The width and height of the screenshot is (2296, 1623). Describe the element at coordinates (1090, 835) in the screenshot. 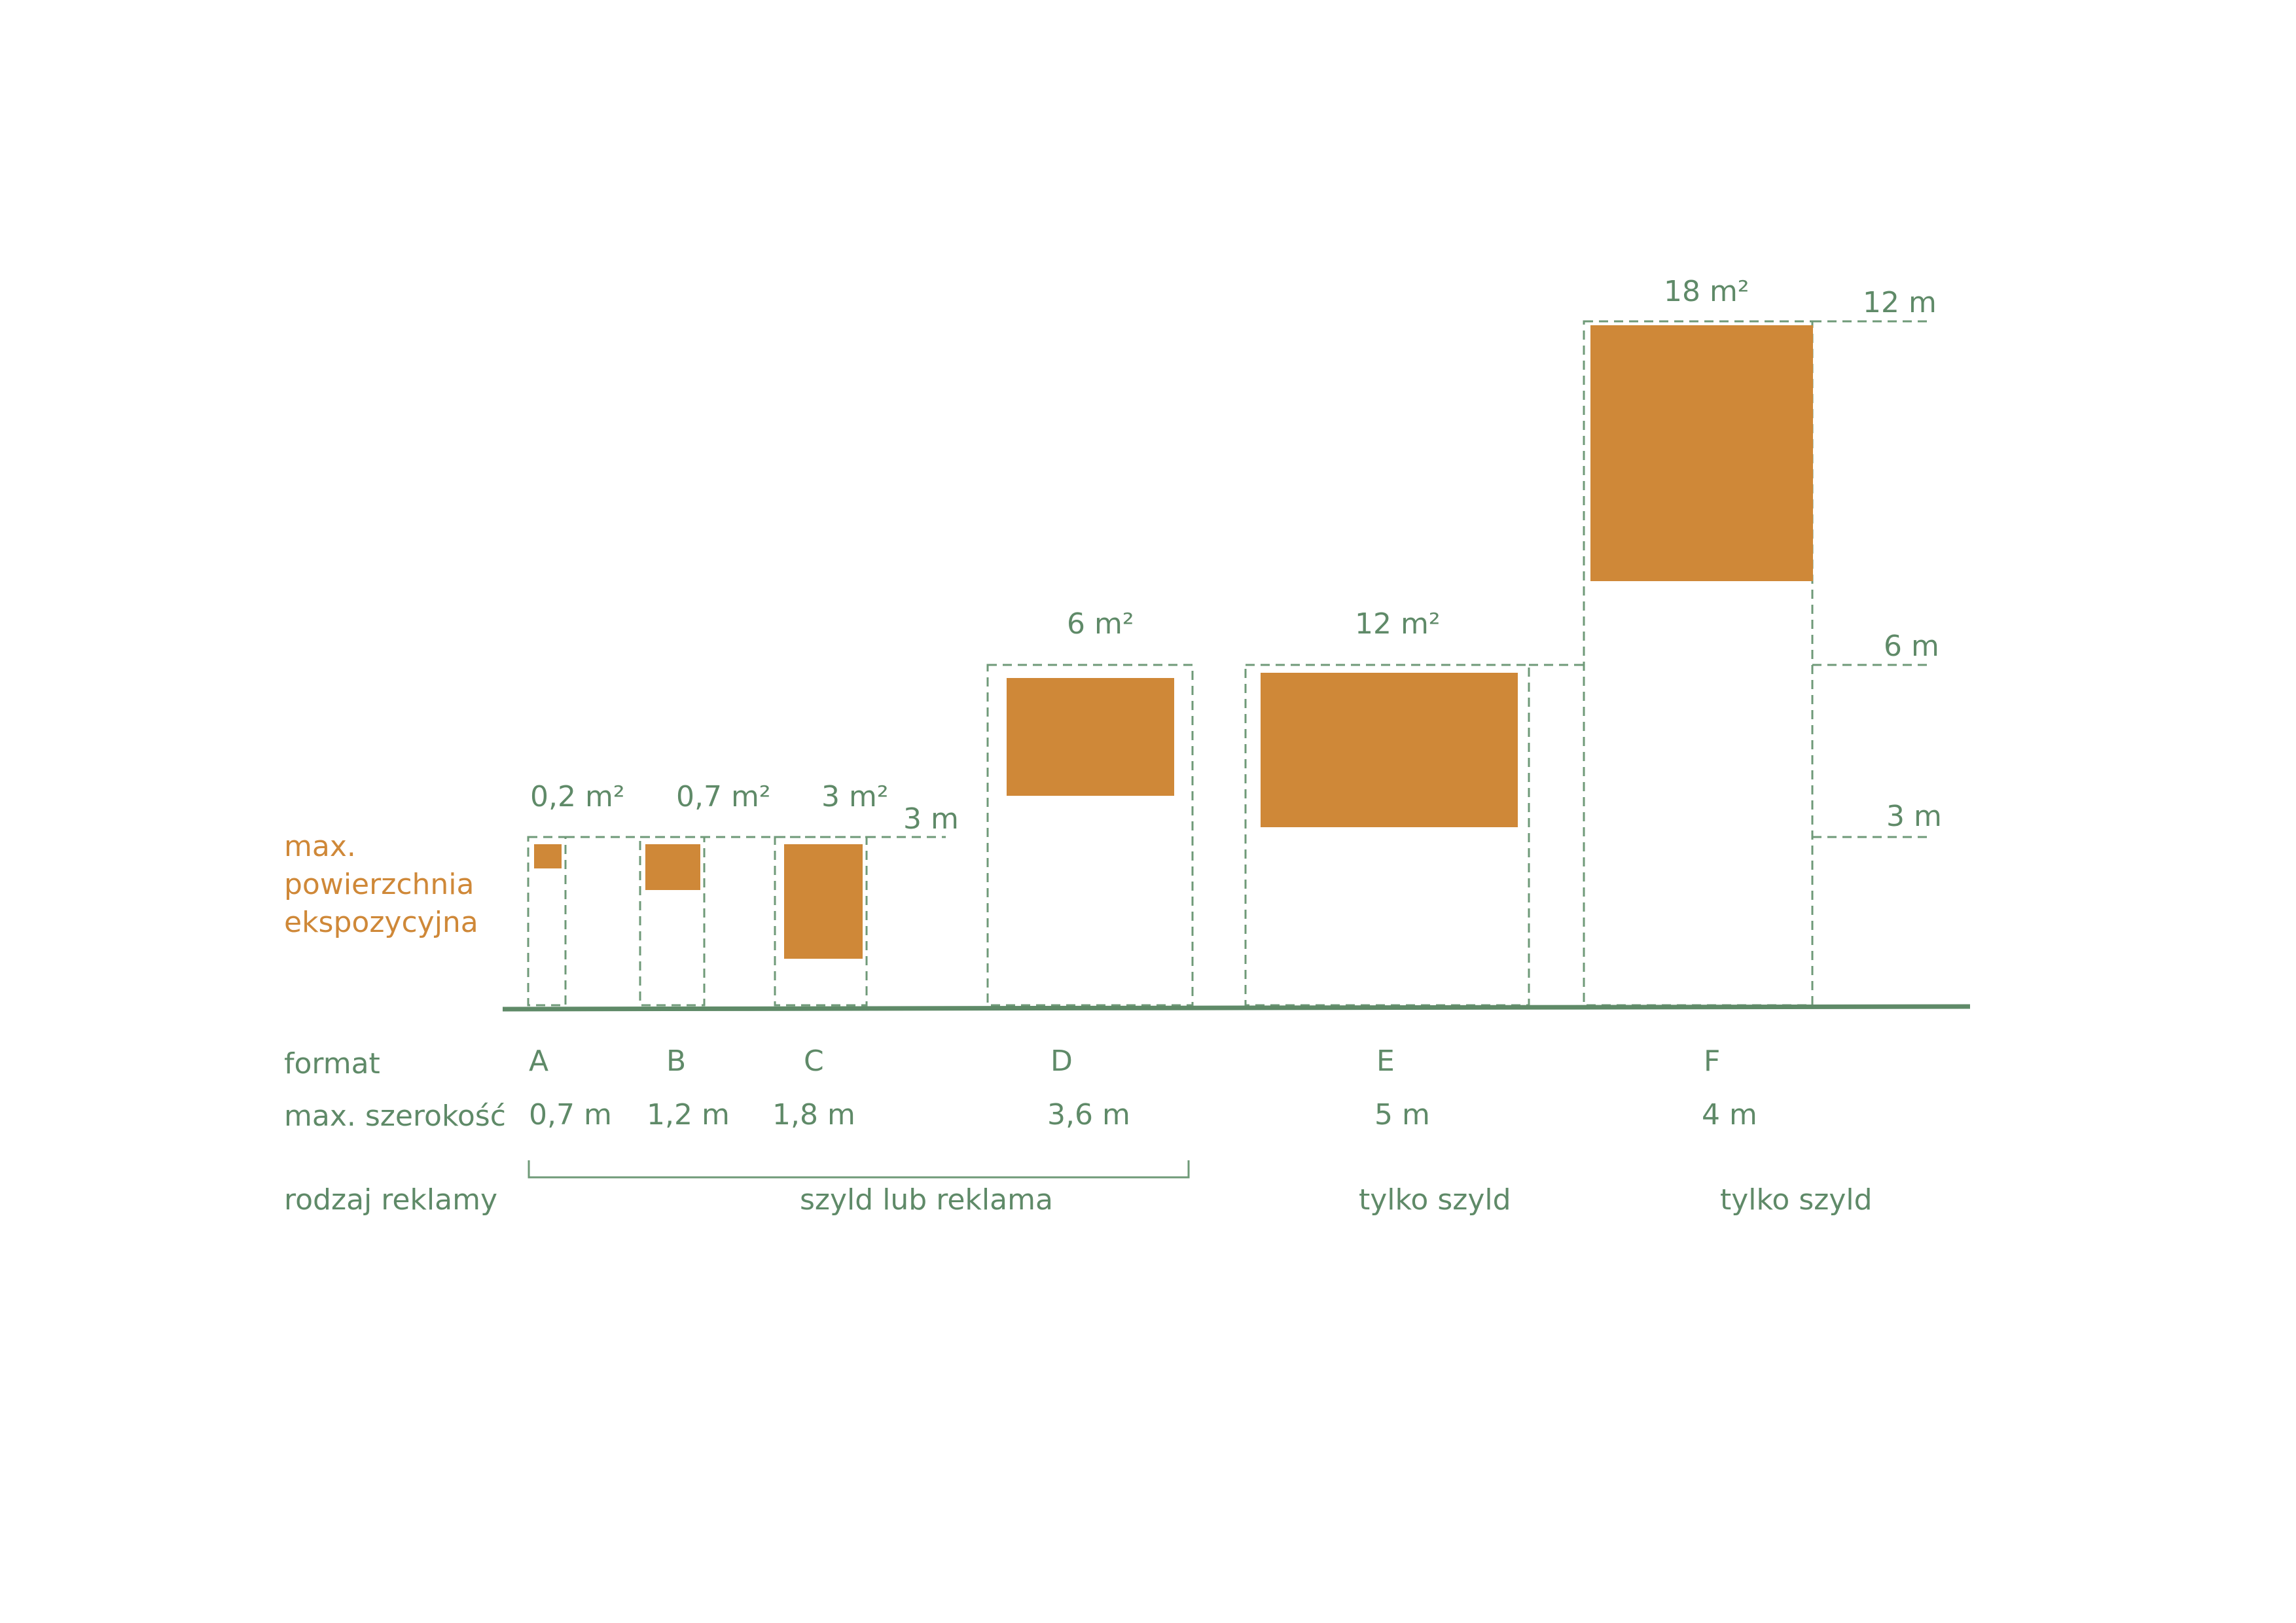

I see `outline-d` at that location.